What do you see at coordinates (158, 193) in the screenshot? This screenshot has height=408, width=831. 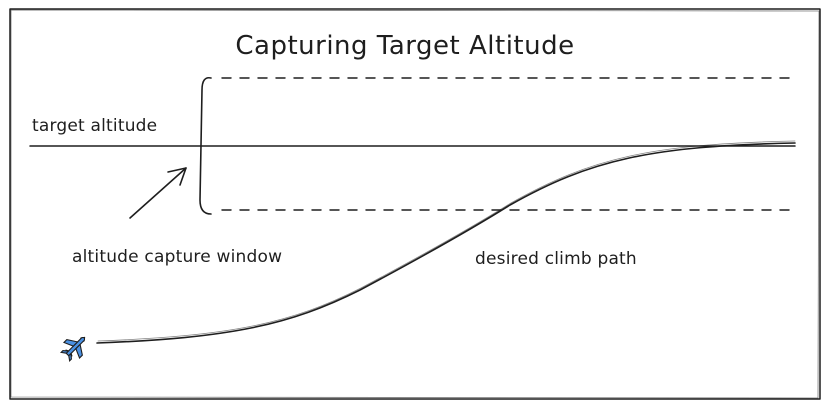 I see `capture-window-arrow` at bounding box center [158, 193].